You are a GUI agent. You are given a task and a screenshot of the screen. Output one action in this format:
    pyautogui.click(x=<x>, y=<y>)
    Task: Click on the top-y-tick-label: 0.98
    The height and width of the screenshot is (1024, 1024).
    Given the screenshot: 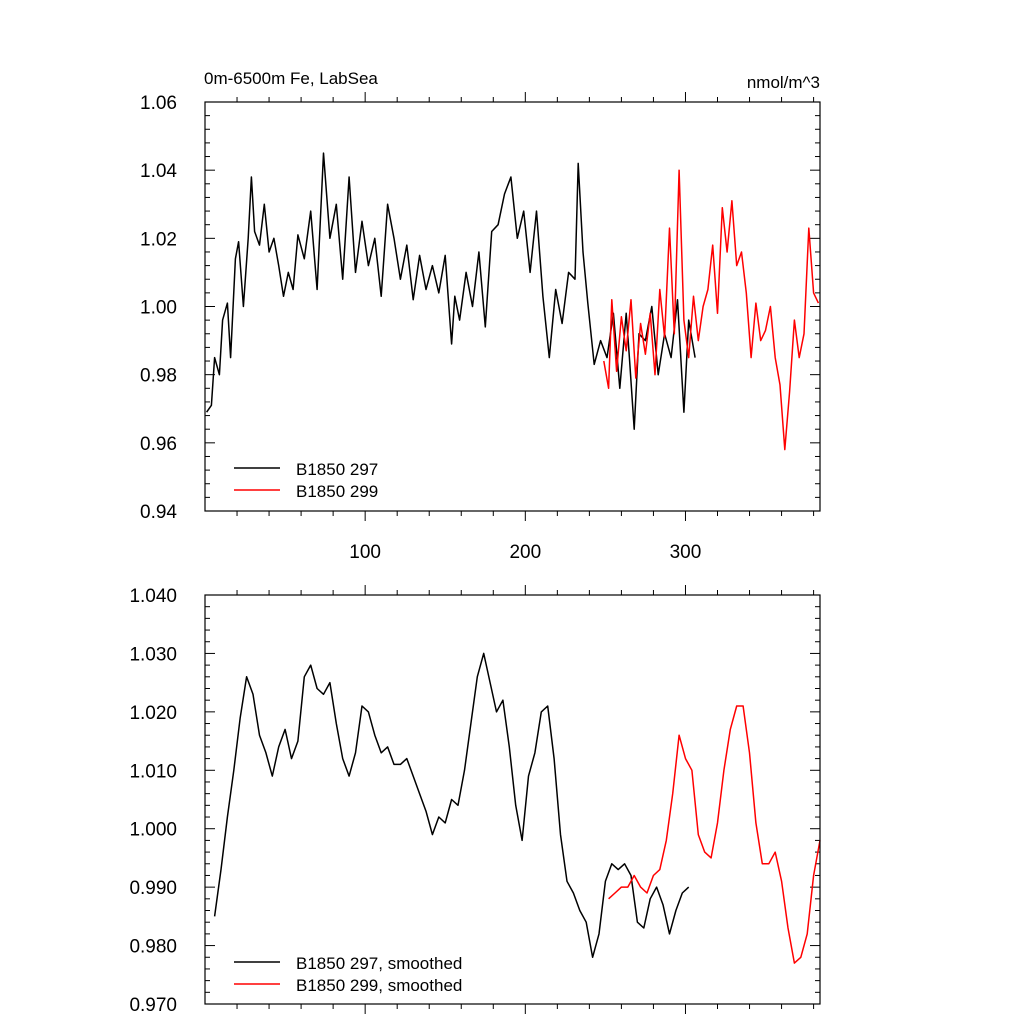 What is the action you would take?
    pyautogui.click(x=158, y=376)
    